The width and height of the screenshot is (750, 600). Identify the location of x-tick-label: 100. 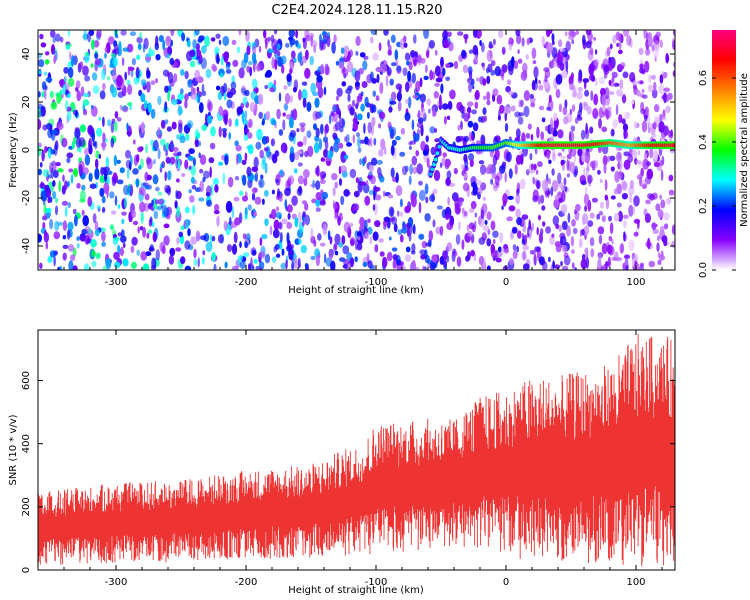
(635, 282).